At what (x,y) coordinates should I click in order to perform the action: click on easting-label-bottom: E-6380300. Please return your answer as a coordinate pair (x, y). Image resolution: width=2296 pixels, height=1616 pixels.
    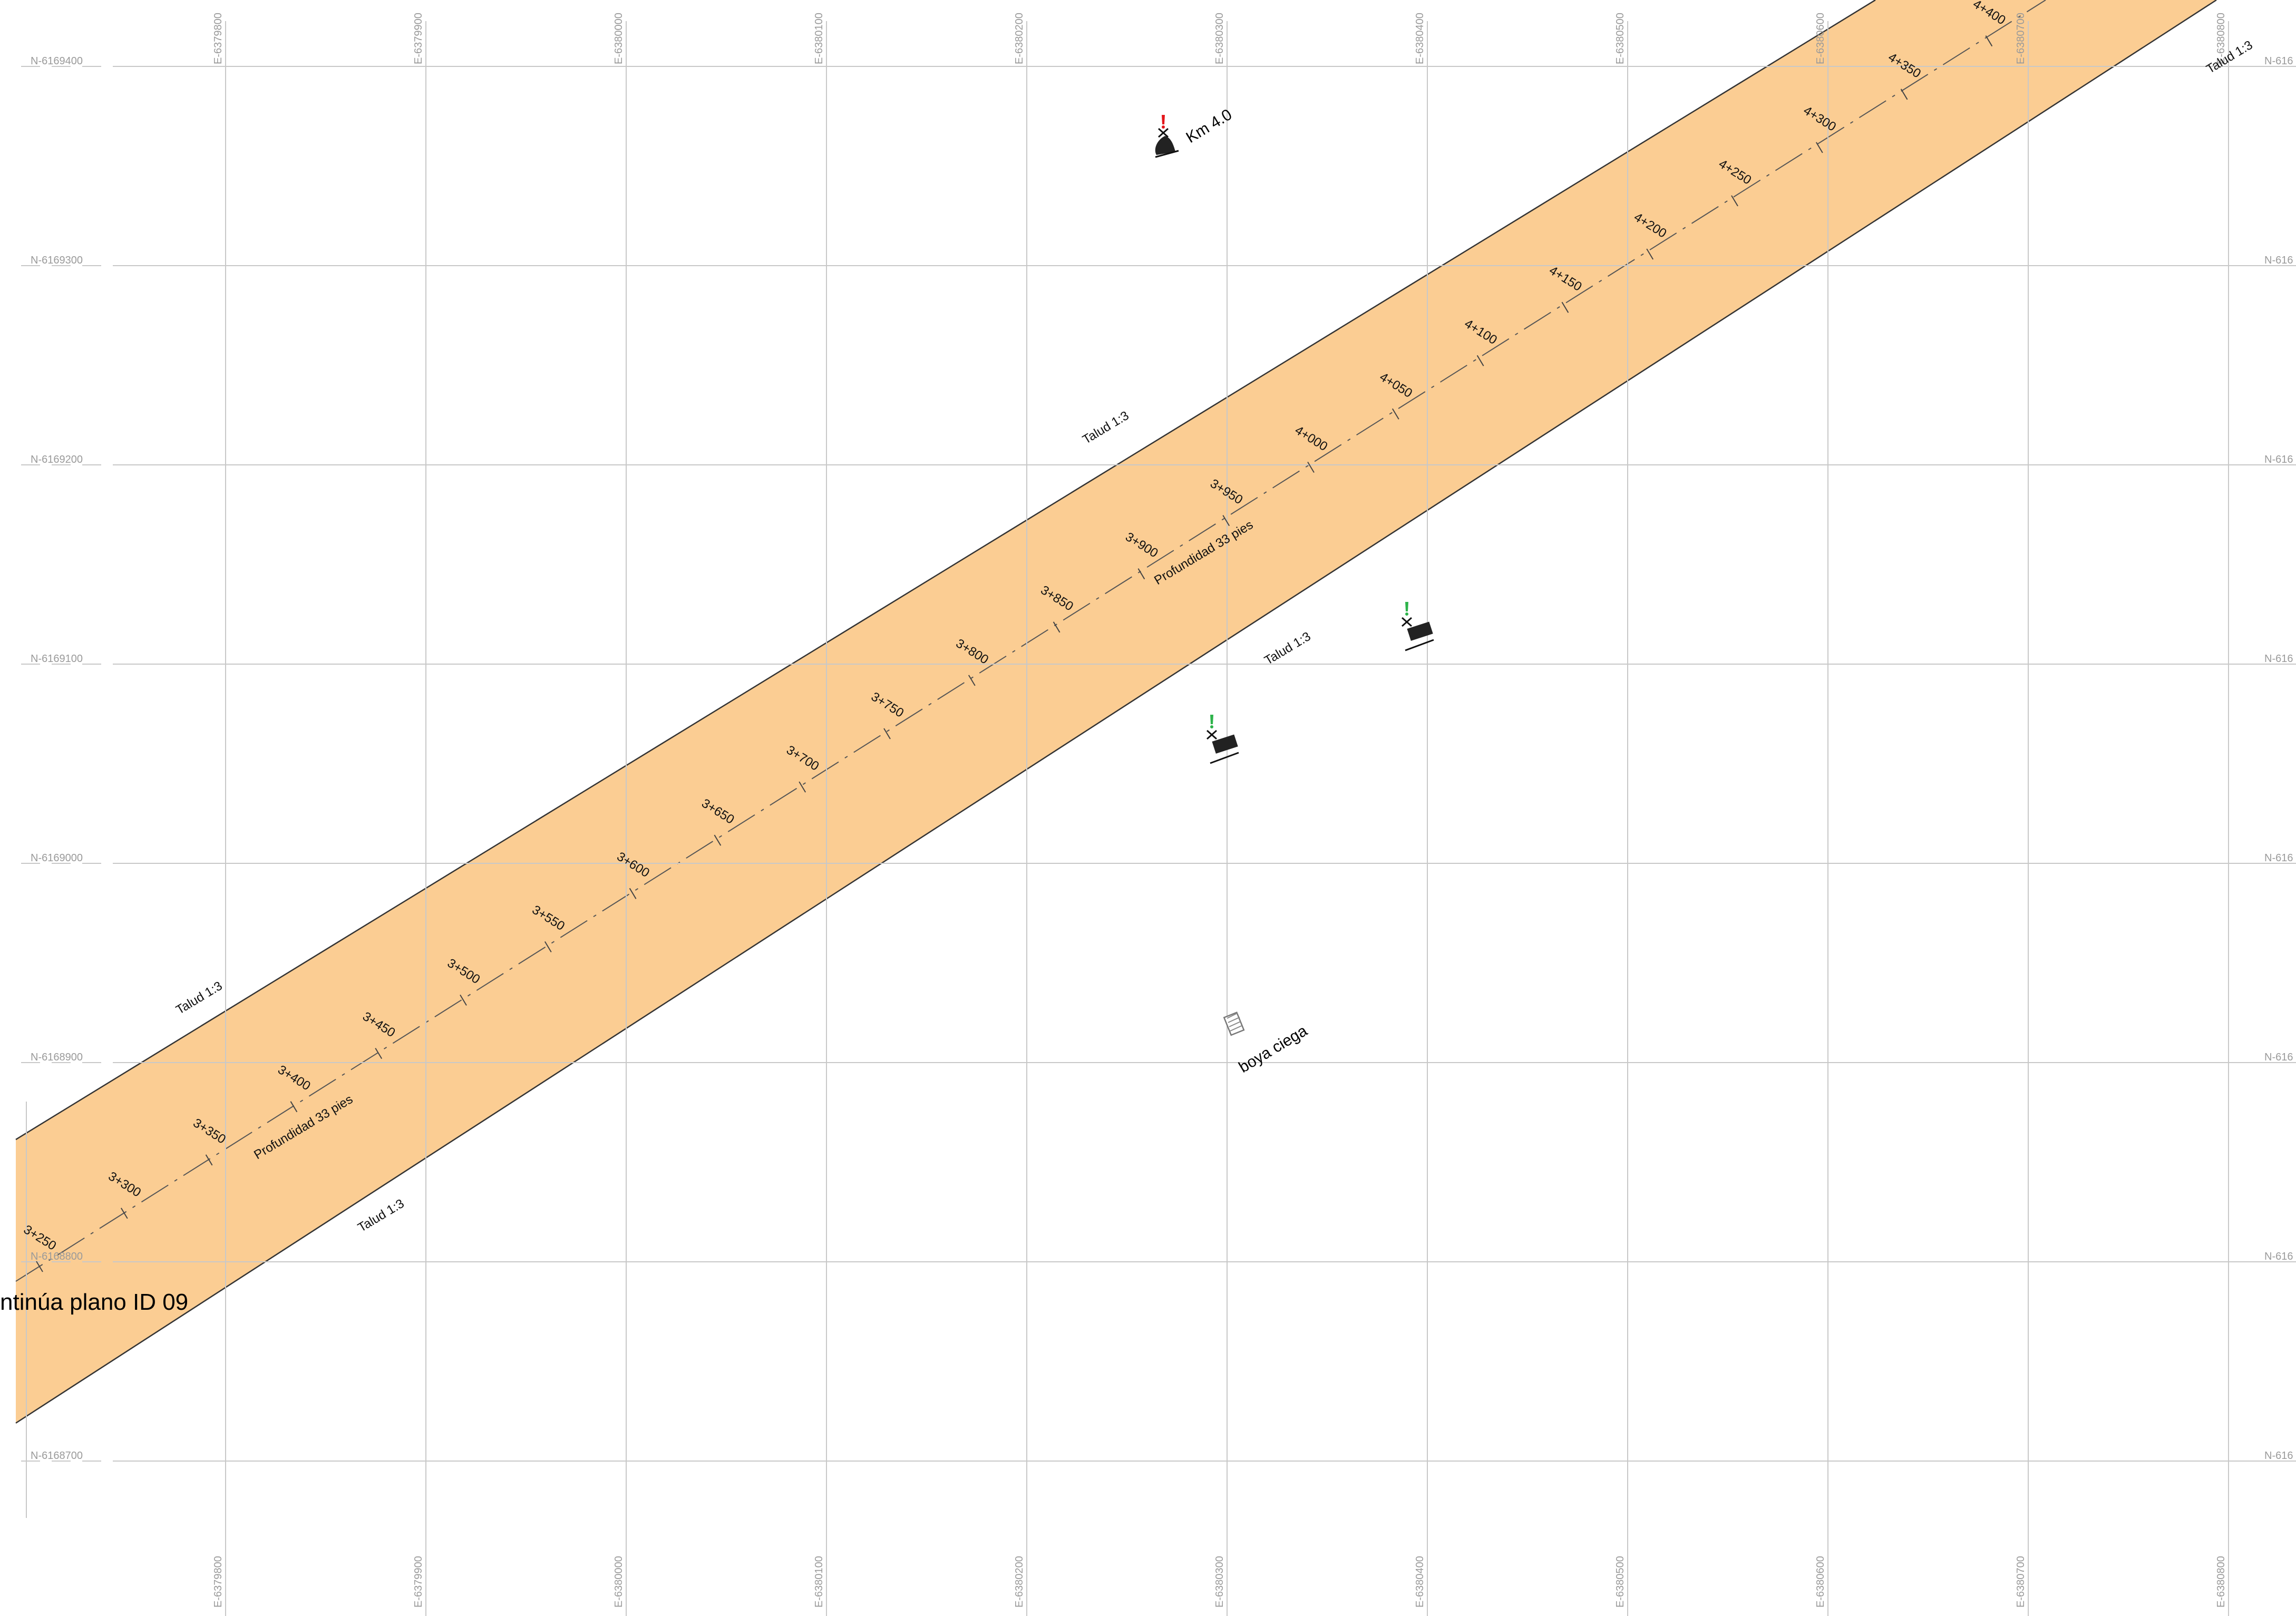
    Looking at the image, I should click on (1219, 1582).